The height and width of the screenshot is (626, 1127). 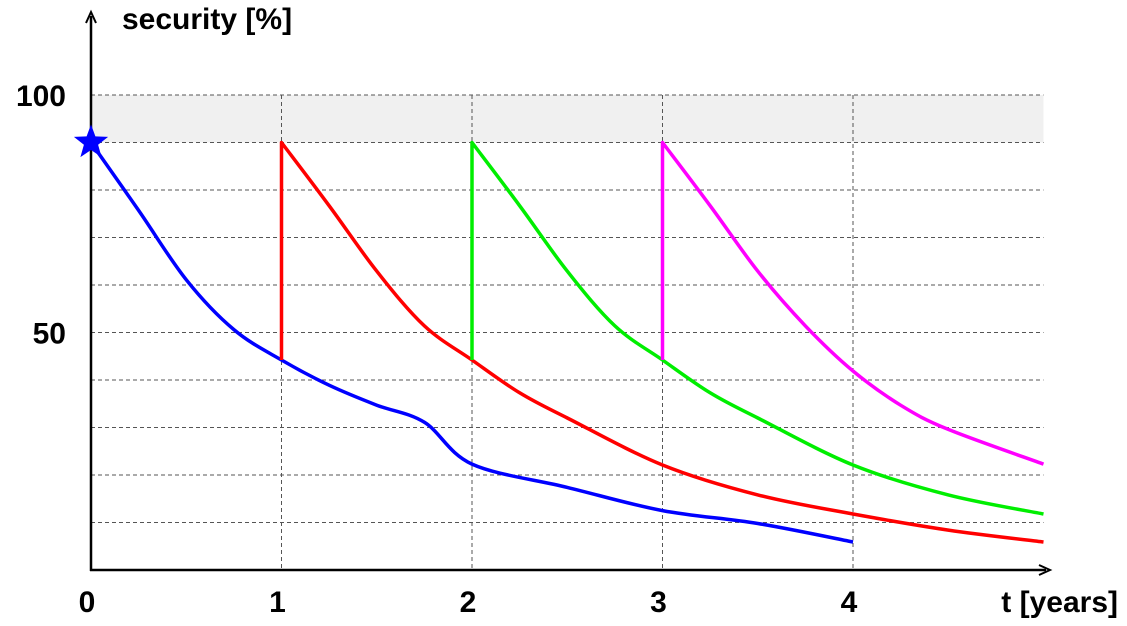 I want to click on y-axis-label: security [%], so click(x=207, y=19).